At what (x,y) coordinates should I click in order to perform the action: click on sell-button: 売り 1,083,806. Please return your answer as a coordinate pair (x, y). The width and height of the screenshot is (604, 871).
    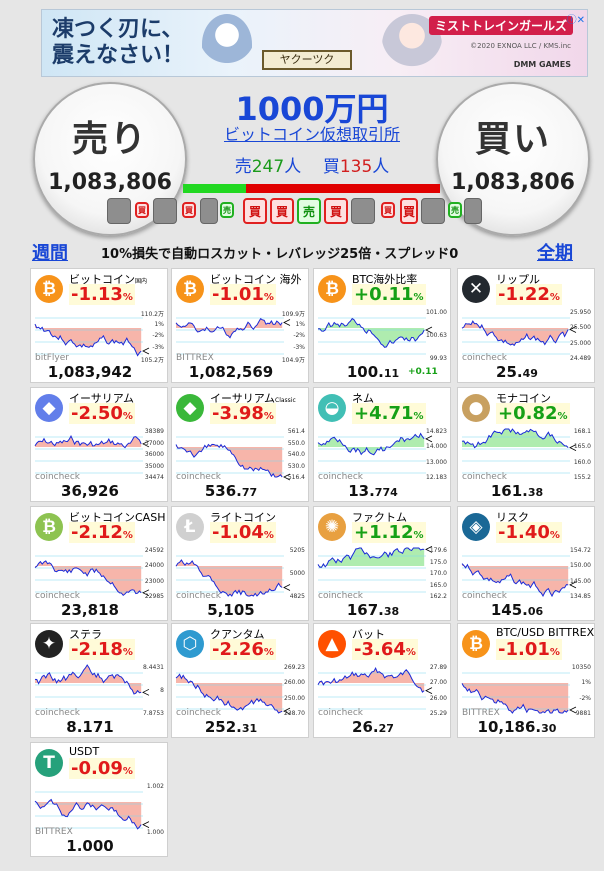
    Looking at the image, I should click on (110, 159).